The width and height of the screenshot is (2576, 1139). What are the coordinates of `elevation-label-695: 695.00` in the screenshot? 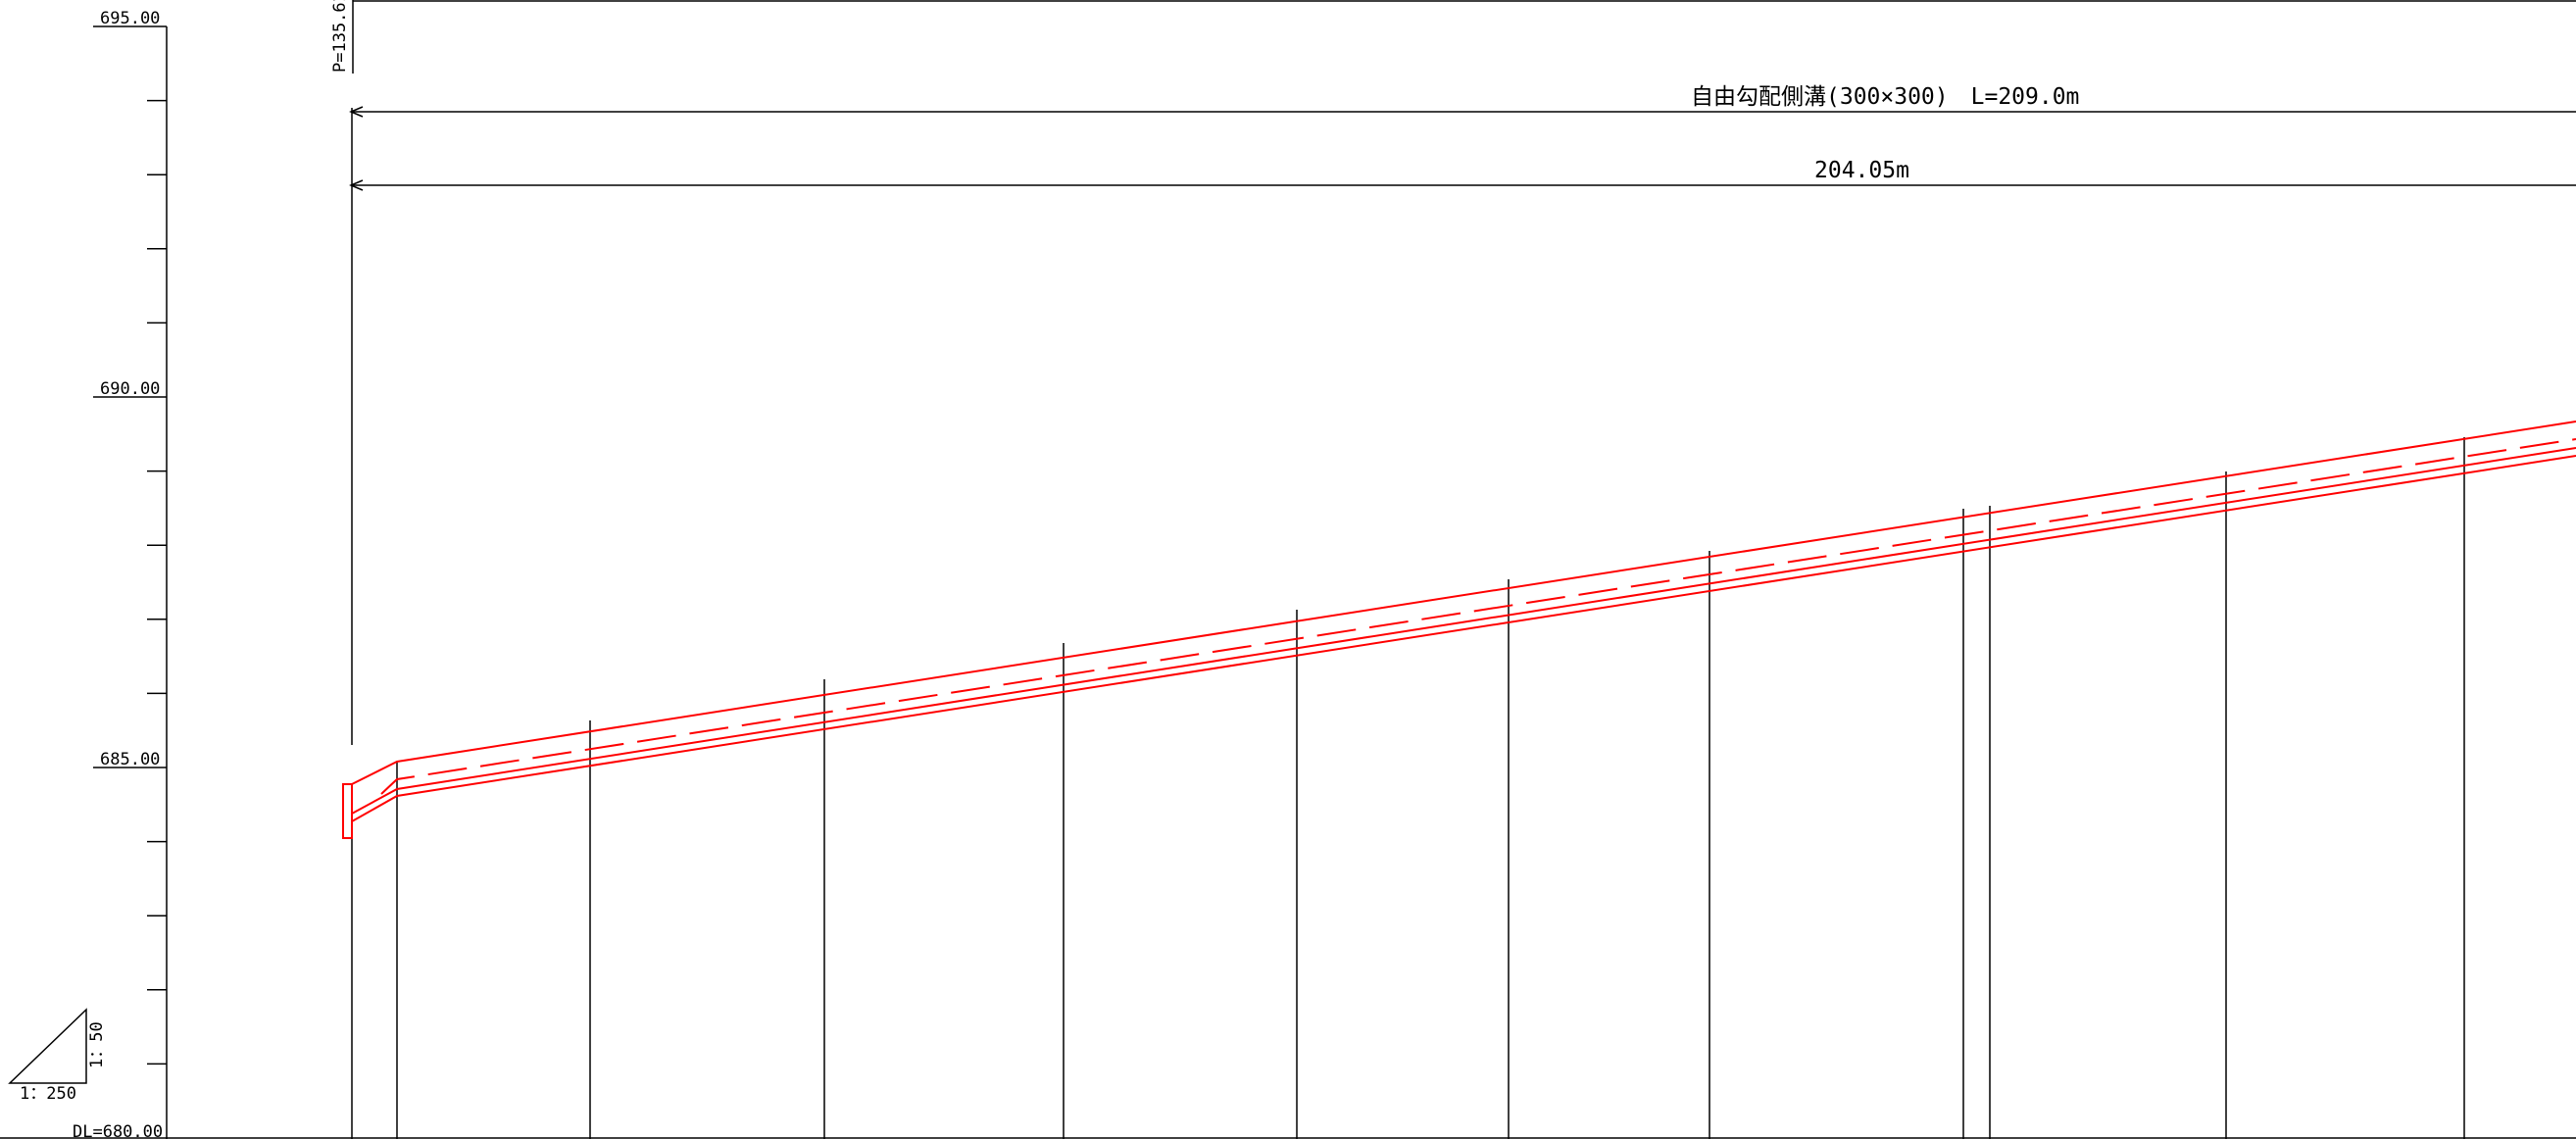 It's located at (130, 19).